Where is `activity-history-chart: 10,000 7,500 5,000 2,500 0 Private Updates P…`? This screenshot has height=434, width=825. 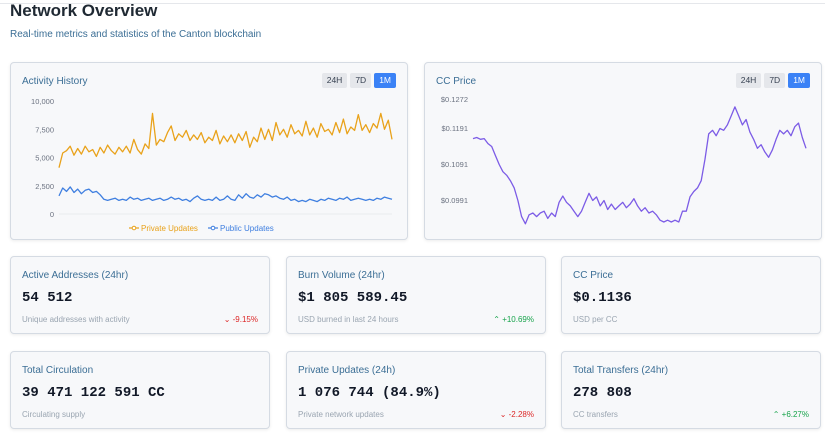 activity-history-chart: 10,000 7,500 5,000 2,500 0 Private Updates P… is located at coordinates (212, 165).